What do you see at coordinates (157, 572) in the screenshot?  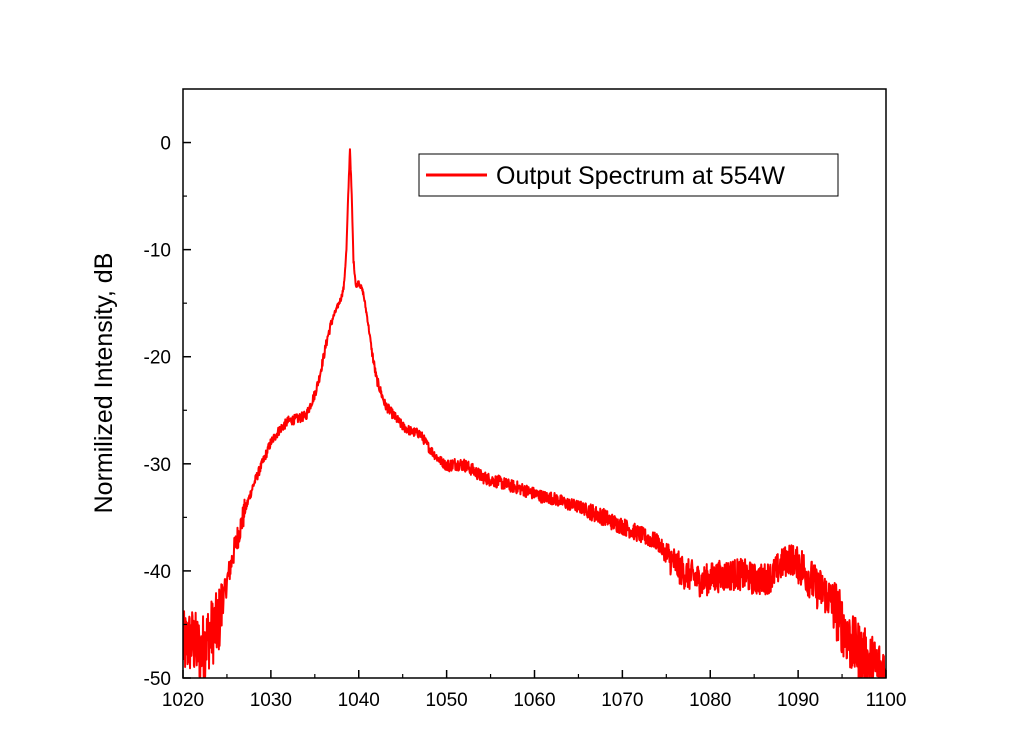 I see `y-tick-label: -40` at bounding box center [157, 572].